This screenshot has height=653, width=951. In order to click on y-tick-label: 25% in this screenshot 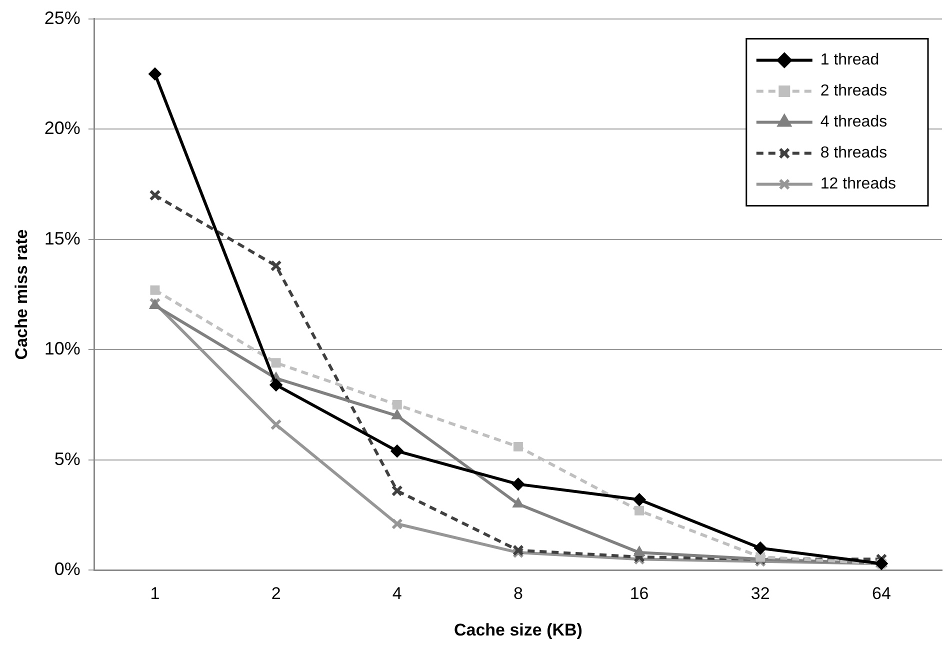, I will do `click(62, 18)`.